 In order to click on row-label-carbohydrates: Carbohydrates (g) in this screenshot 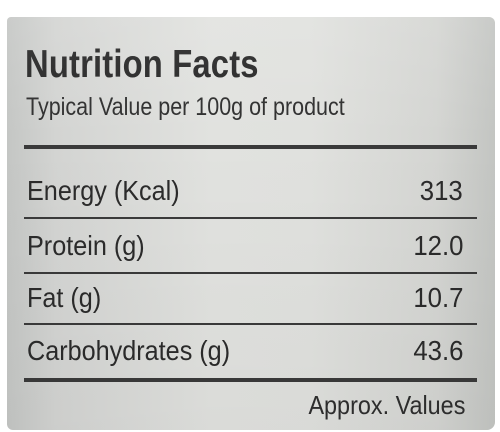, I will do `click(129, 350)`.